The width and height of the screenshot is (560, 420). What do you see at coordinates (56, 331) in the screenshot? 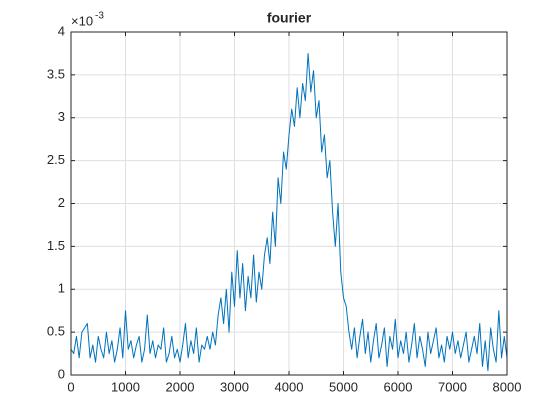
I see `y-tick-label: 0.5` at bounding box center [56, 331].